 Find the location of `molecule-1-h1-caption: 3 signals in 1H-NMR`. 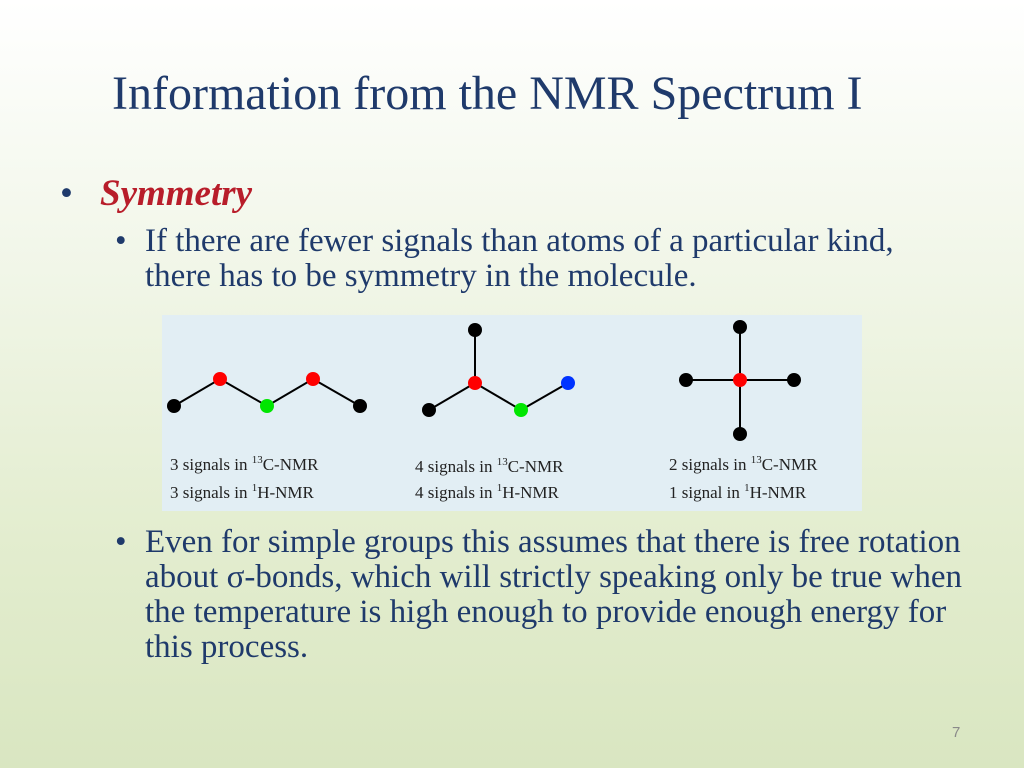

molecule-1-h1-caption: 3 signals in 1H-NMR is located at coordinates (242, 492).